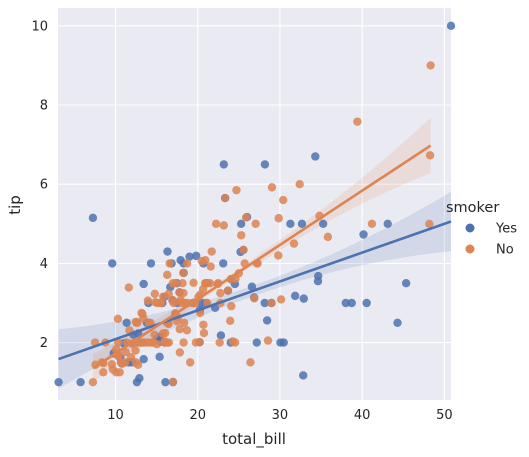 The width and height of the screenshot is (529, 457). What do you see at coordinates (481, 229) in the screenshot?
I see `legend: smoker Yes No` at bounding box center [481, 229].